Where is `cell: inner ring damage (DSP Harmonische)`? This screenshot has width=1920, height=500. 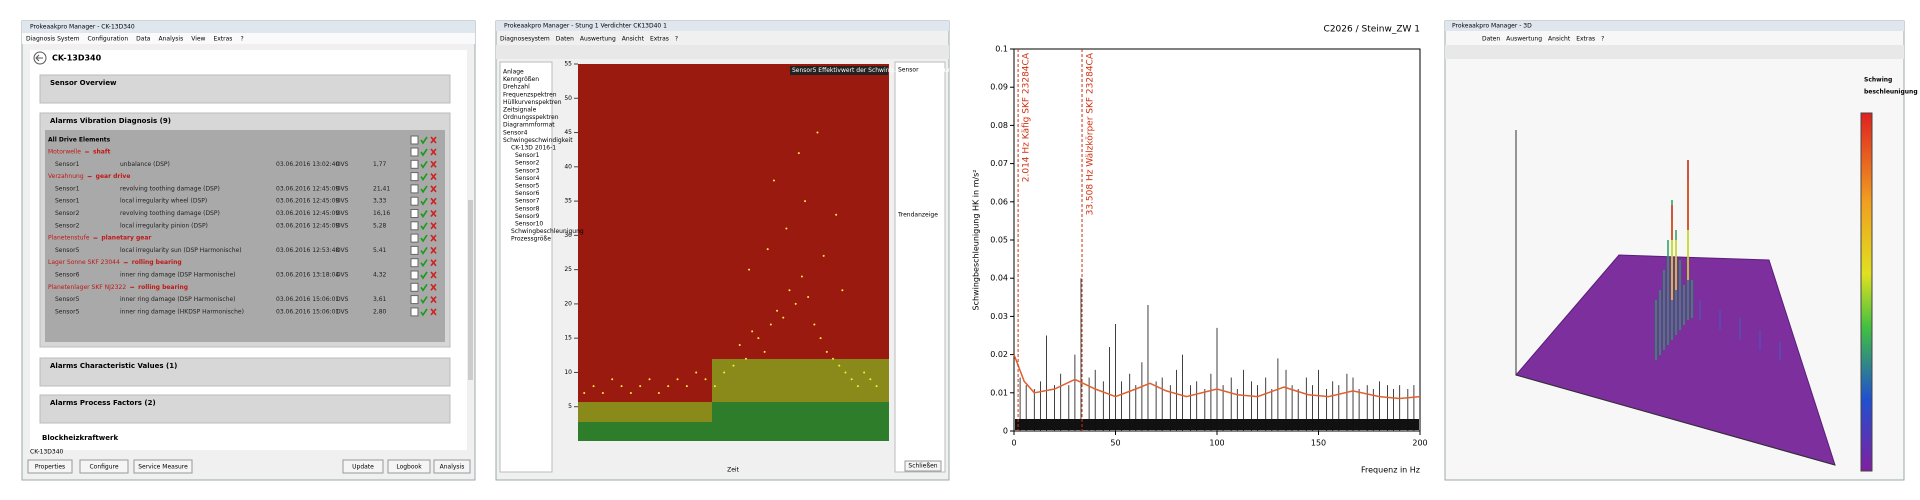 cell: inner ring damage (DSP Harmonische) is located at coordinates (178, 299).